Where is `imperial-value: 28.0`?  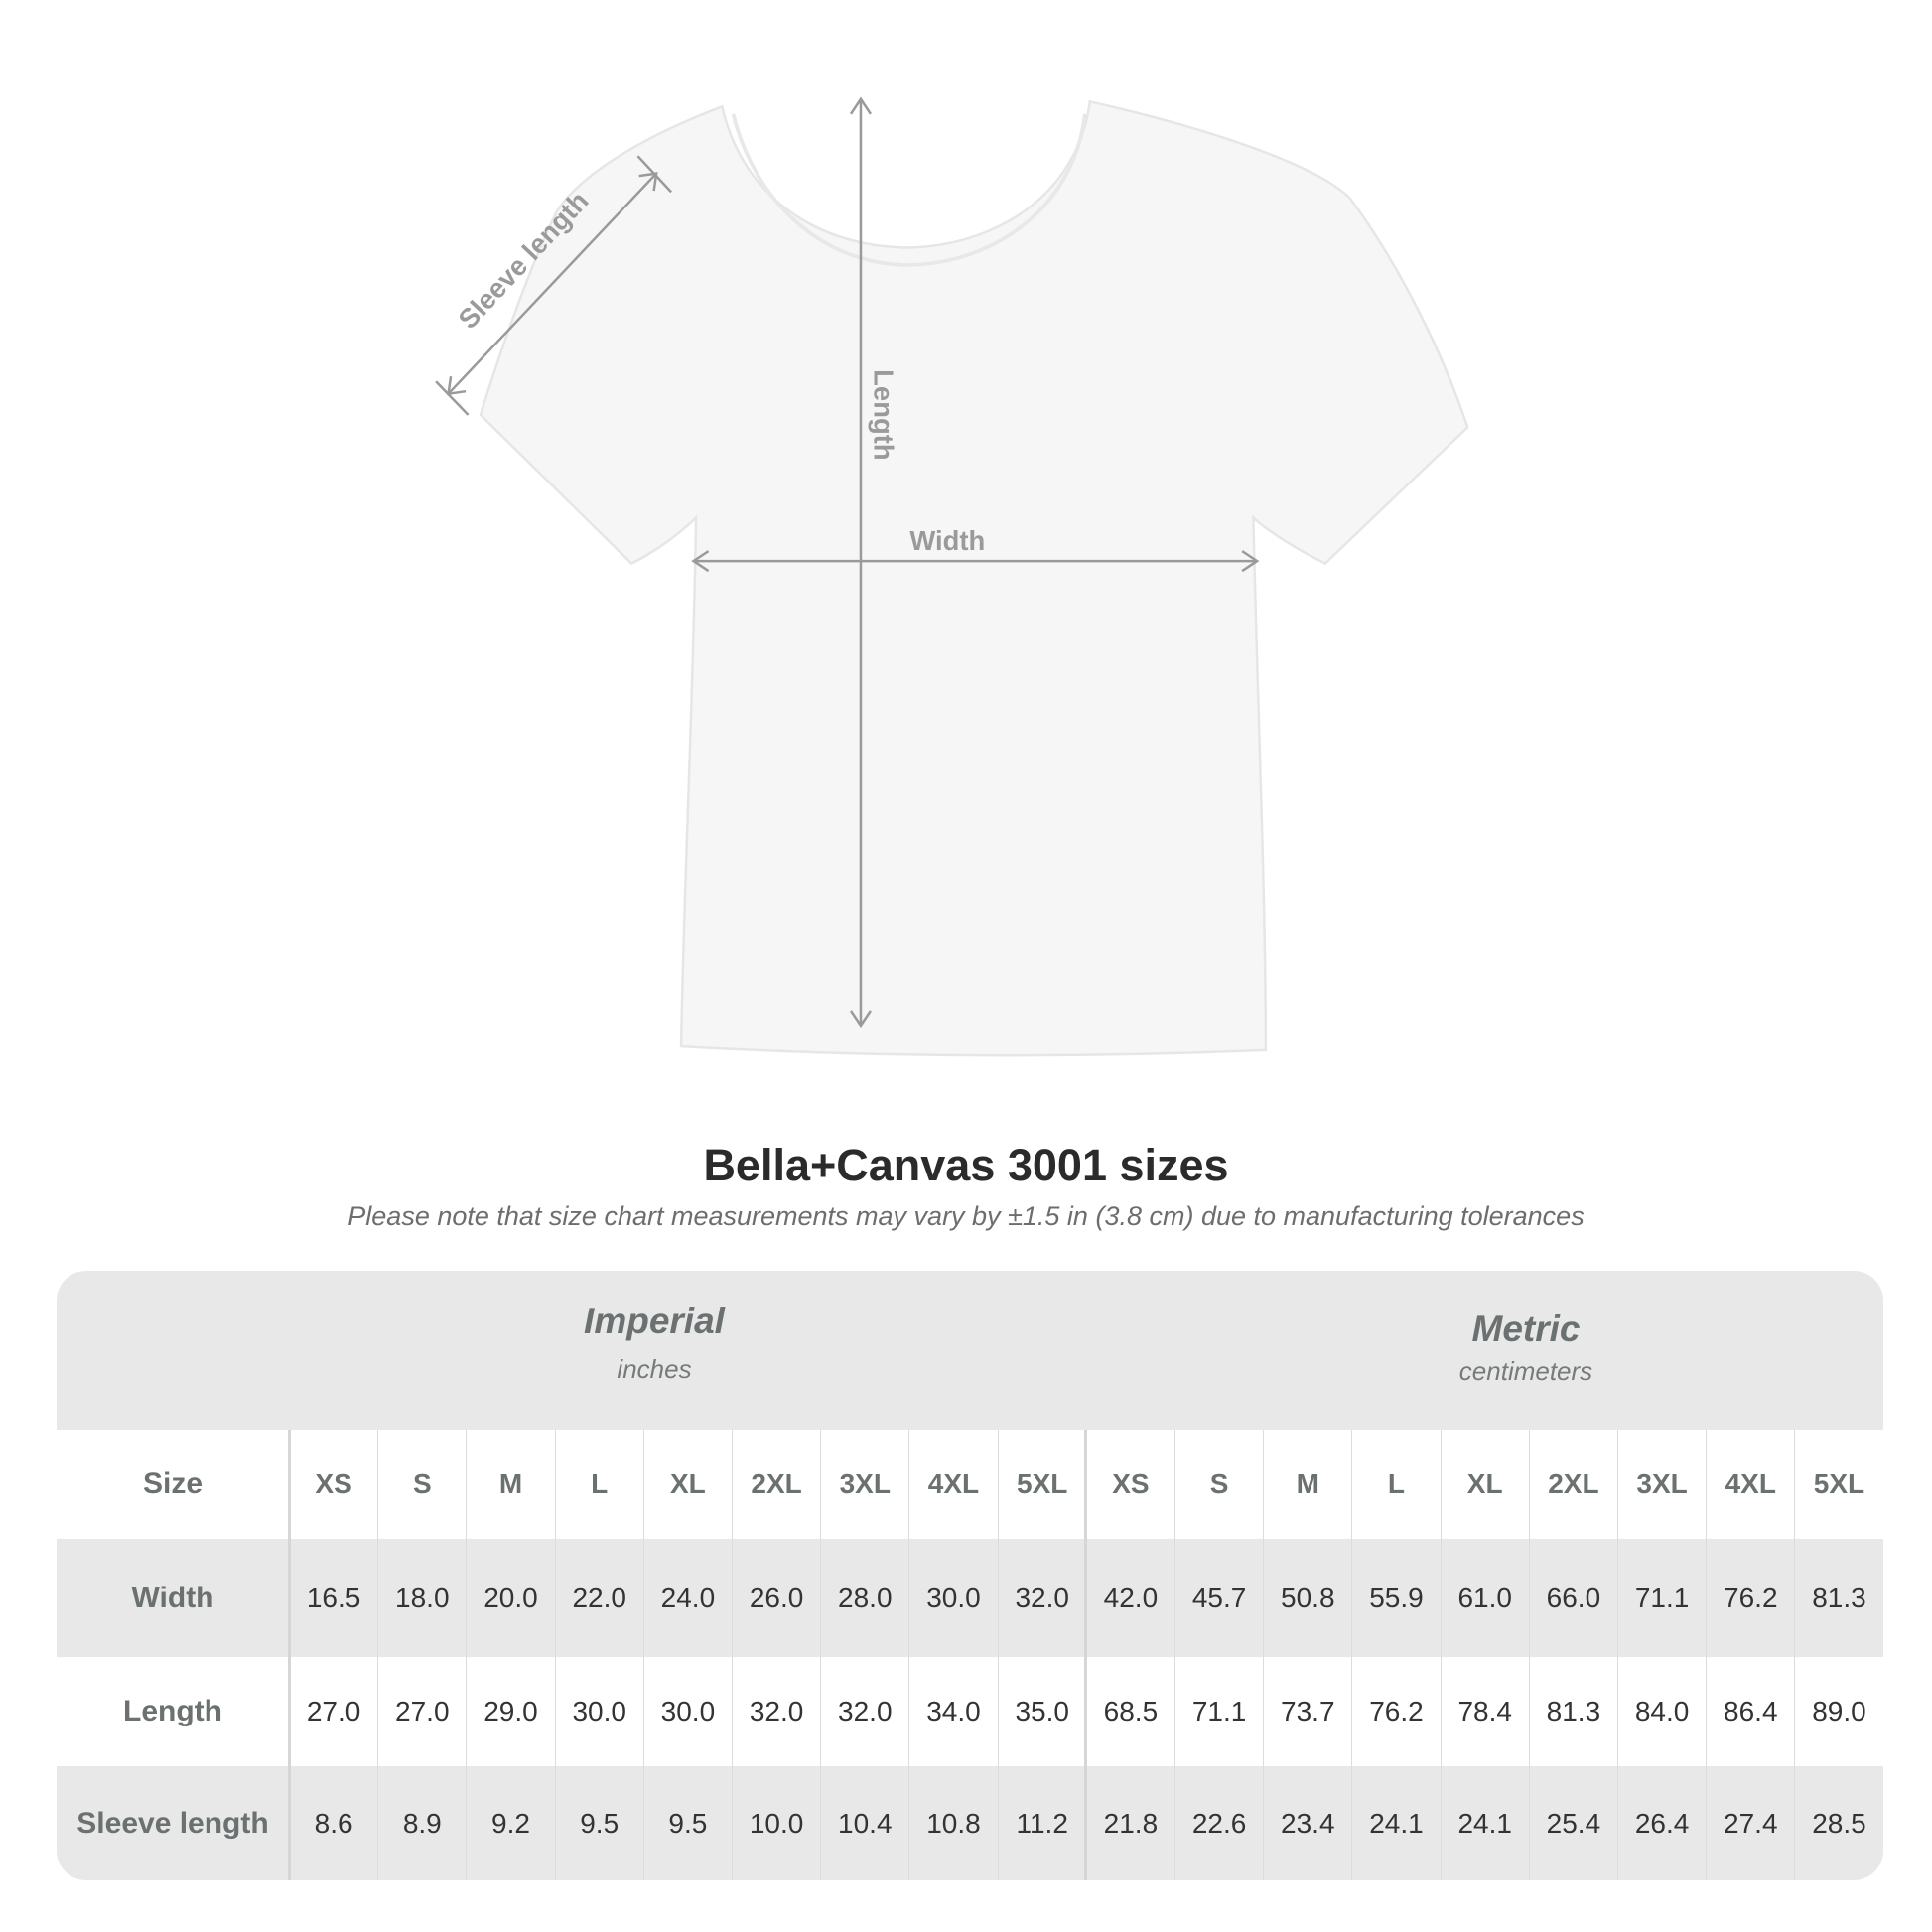 imperial-value: 28.0 is located at coordinates (864, 1598).